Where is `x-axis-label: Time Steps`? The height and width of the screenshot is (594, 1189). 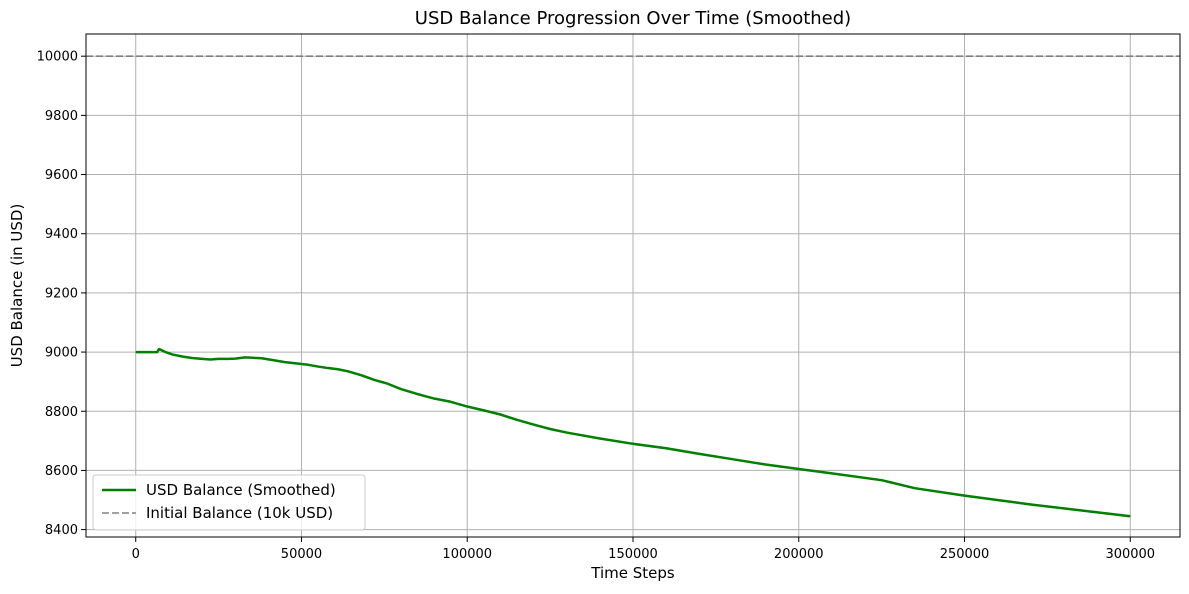
x-axis-label: Time Steps is located at coordinates (632, 573).